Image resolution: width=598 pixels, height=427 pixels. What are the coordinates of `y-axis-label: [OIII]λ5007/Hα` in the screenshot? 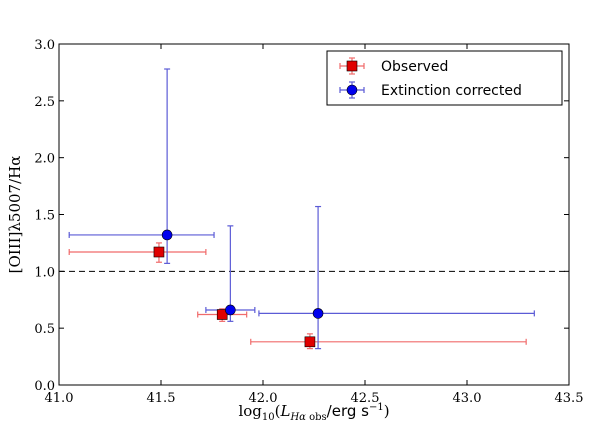 It's located at (15, 215).